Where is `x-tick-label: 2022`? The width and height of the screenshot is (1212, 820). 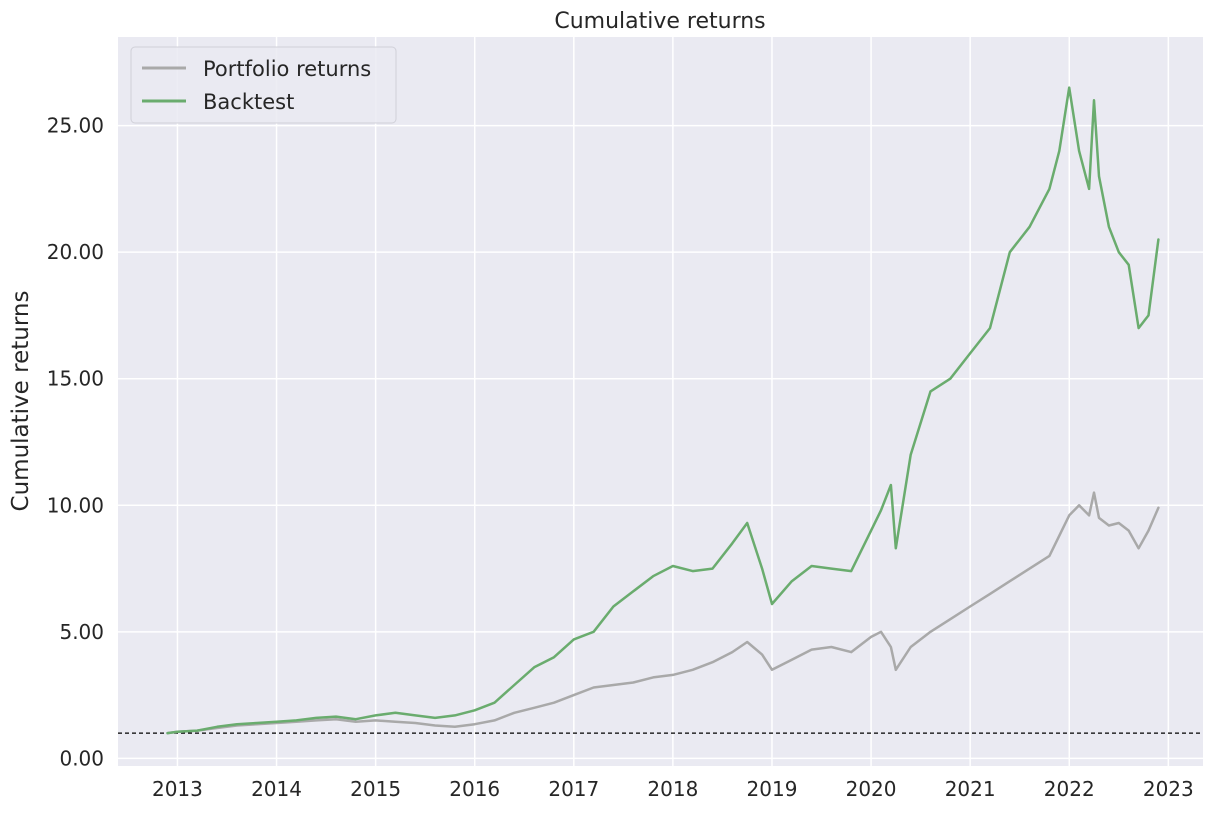 x-tick-label: 2022 is located at coordinates (1069, 789).